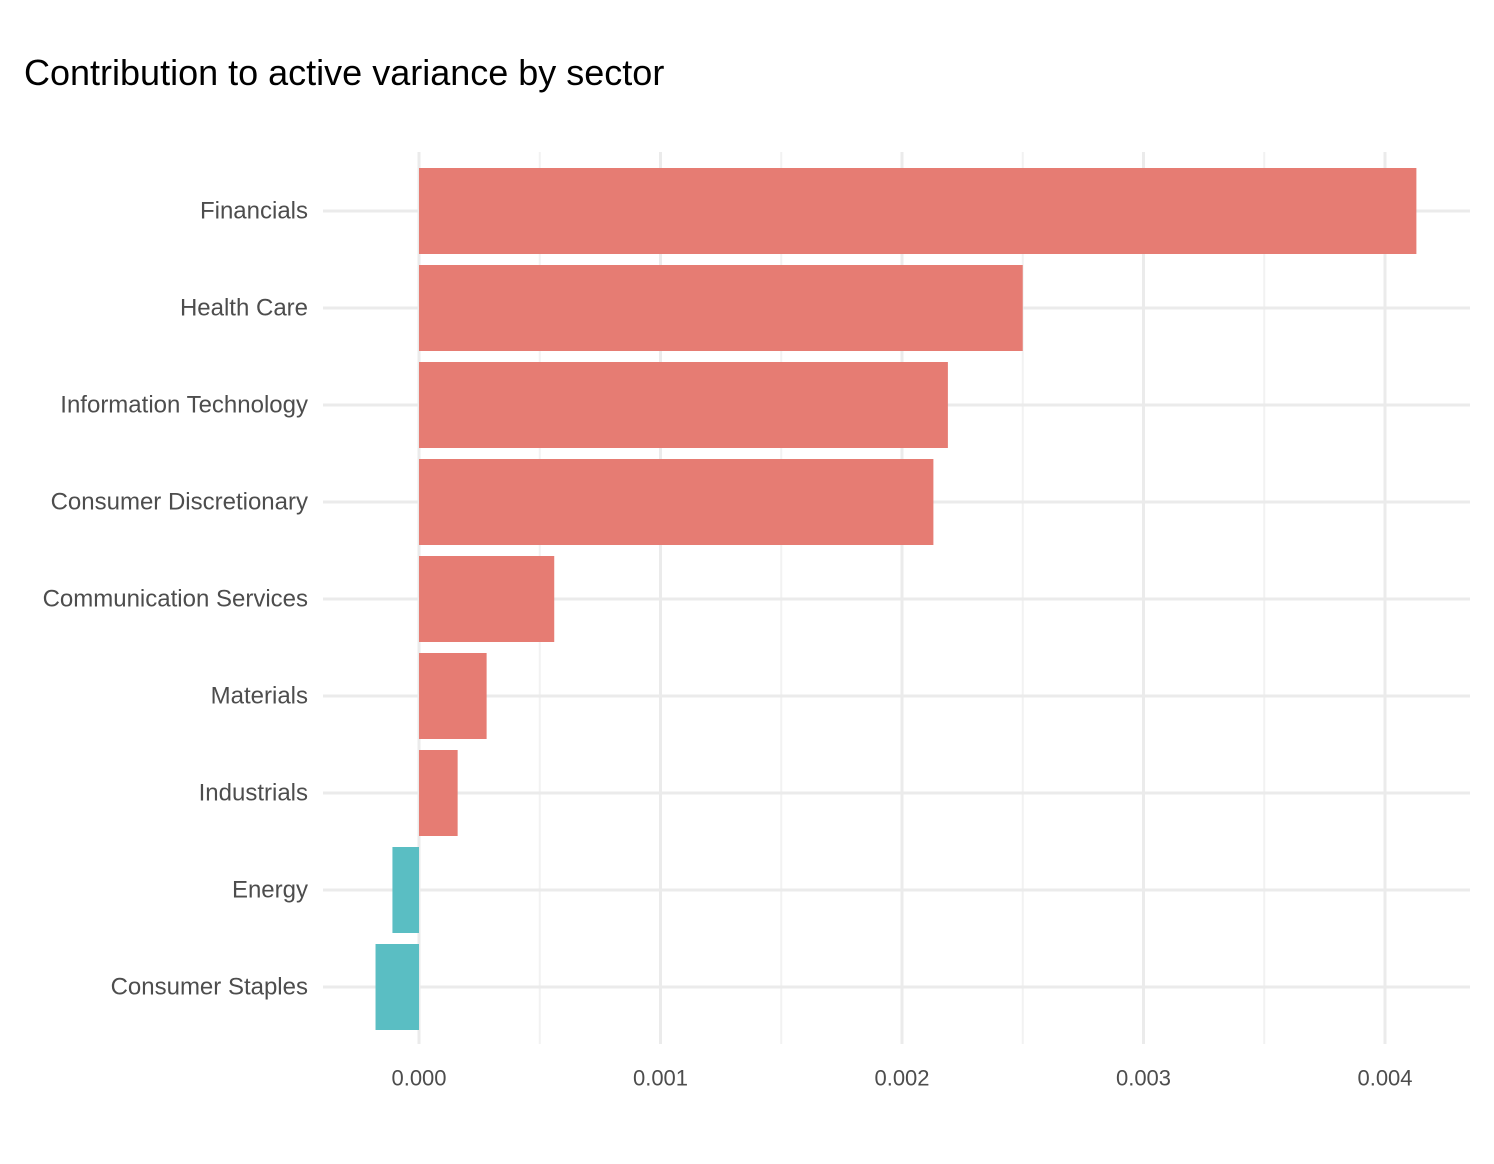 This screenshot has height=1164, width=1494. Describe the element at coordinates (487, 599) in the screenshot. I see `bar-communication-services` at that location.